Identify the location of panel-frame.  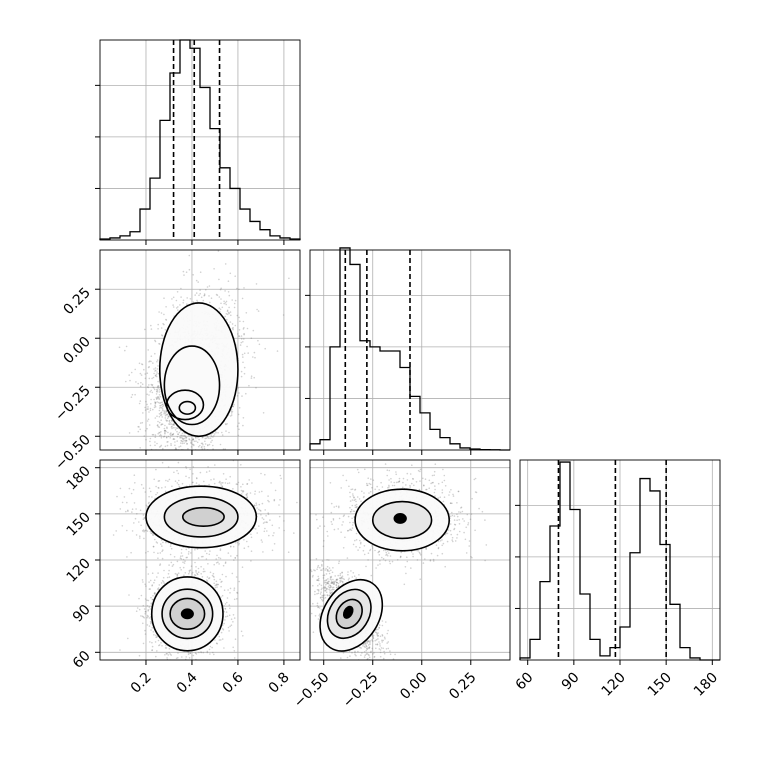
(200, 140).